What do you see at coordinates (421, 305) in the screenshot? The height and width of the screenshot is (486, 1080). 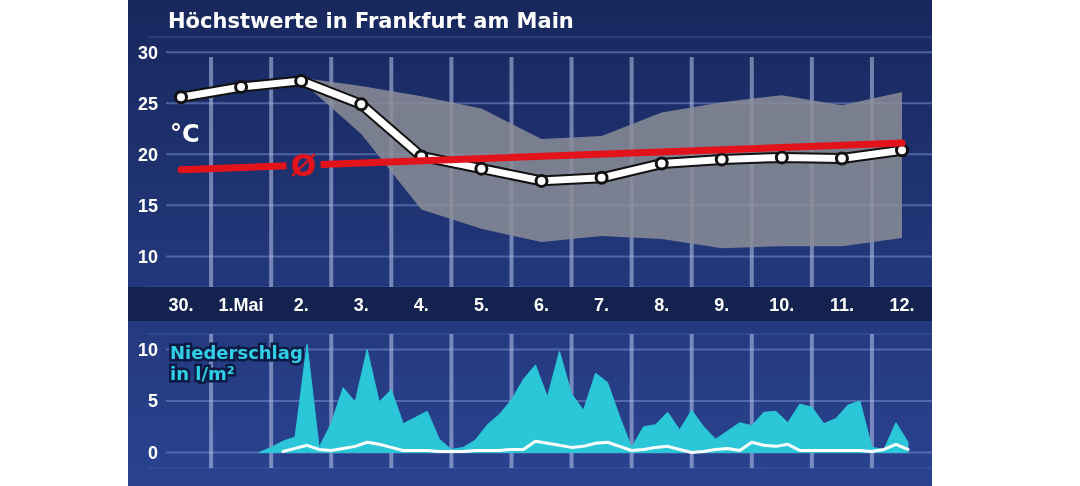 I see `x-tick-label: 4.` at bounding box center [421, 305].